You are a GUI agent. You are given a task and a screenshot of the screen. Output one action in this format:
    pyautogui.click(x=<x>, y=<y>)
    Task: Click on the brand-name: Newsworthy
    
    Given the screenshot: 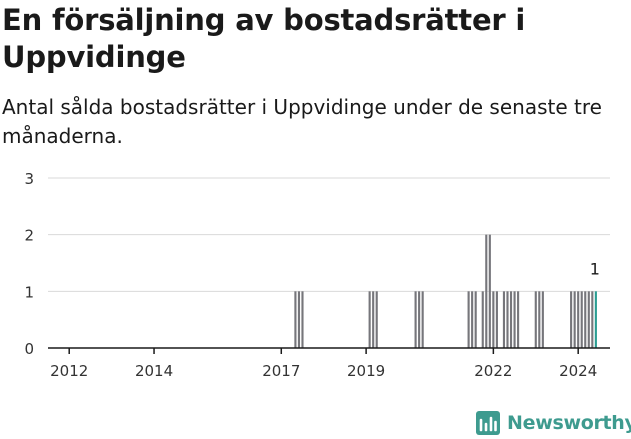 What is the action you would take?
    pyautogui.click(x=569, y=423)
    